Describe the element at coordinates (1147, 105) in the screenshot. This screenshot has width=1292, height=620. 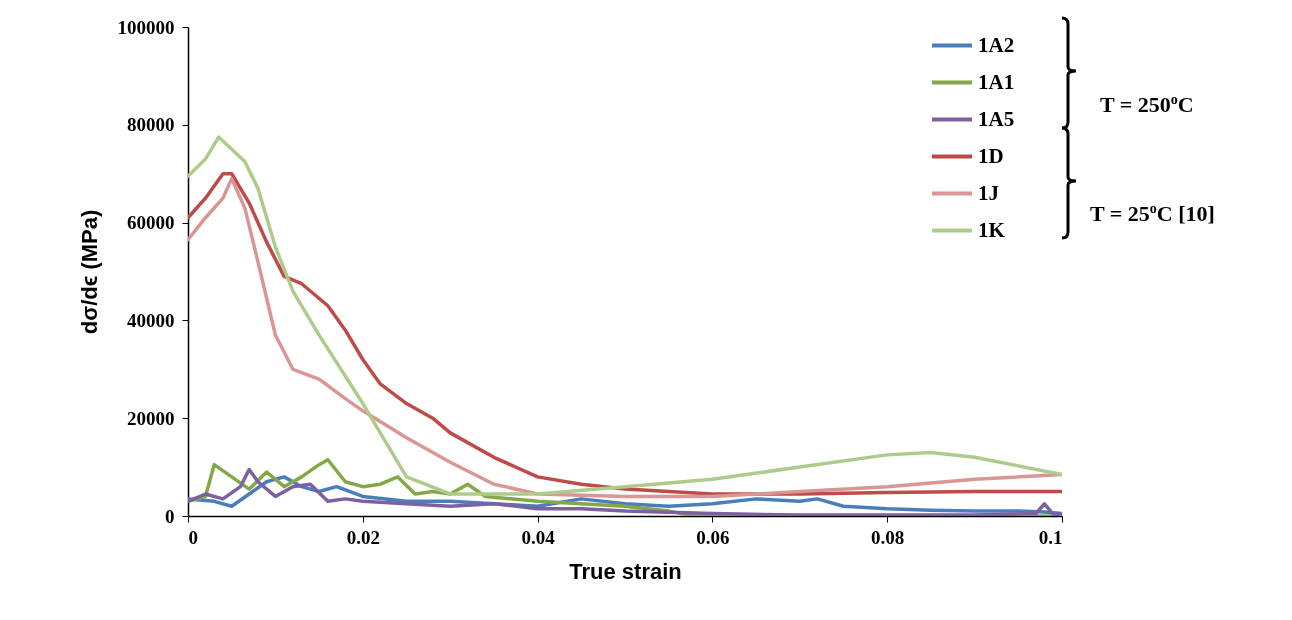
I see `text: T = 250$^{o}$C` at that location.